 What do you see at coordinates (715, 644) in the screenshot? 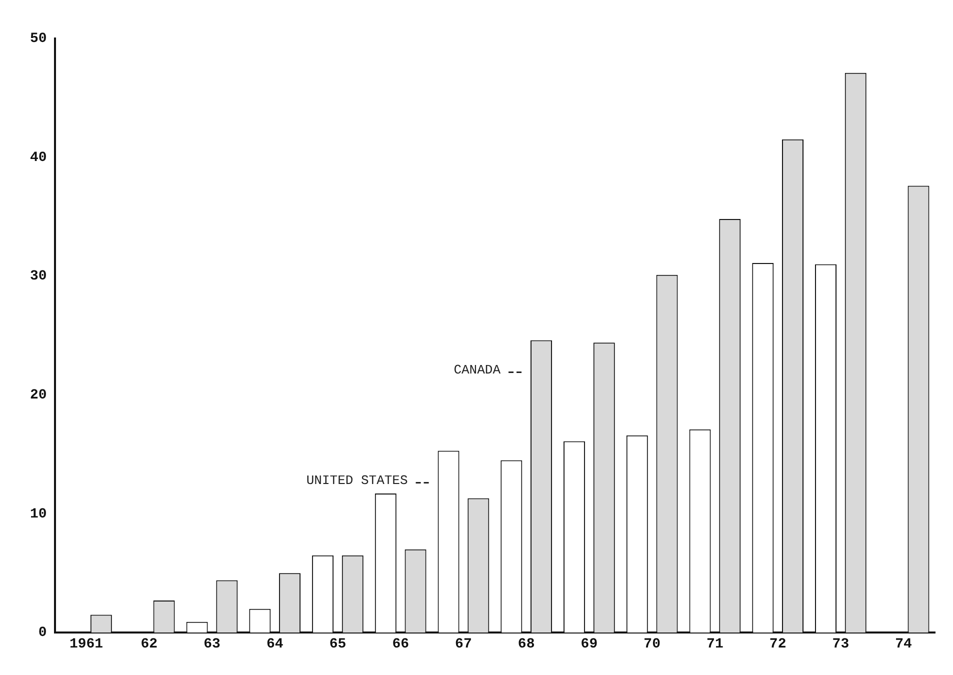
I see `x-tick-label: 71` at bounding box center [715, 644].